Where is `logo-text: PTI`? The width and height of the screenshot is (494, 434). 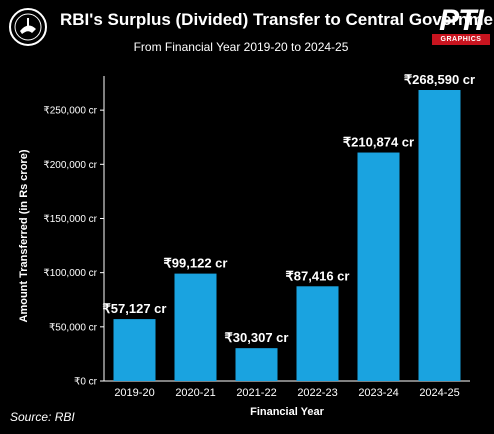
logo-text: PTI is located at coordinates (461, 20).